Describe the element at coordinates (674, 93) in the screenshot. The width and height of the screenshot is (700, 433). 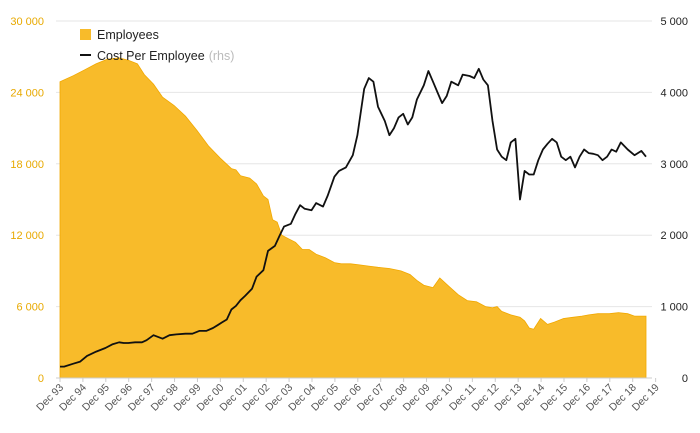
I see `right-tick-label: 4 000` at that location.